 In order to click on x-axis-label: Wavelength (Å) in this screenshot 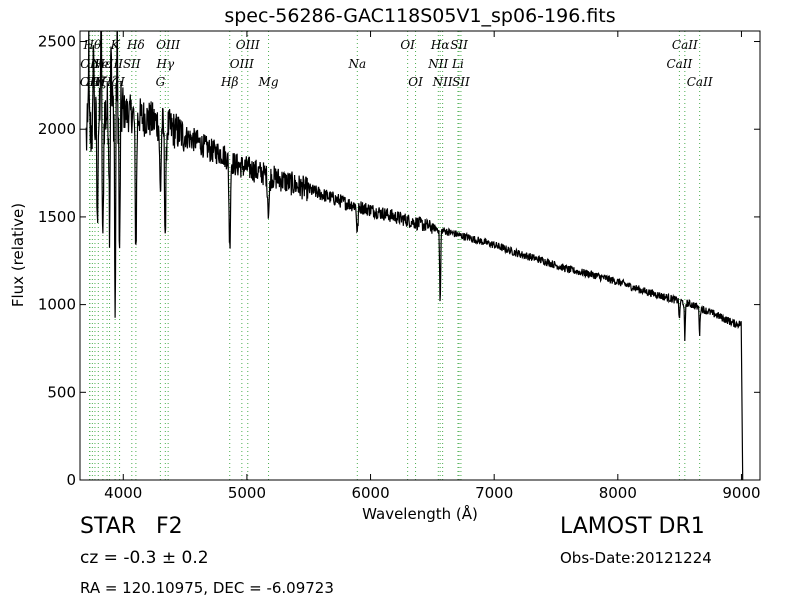, I will do `click(420, 514)`.